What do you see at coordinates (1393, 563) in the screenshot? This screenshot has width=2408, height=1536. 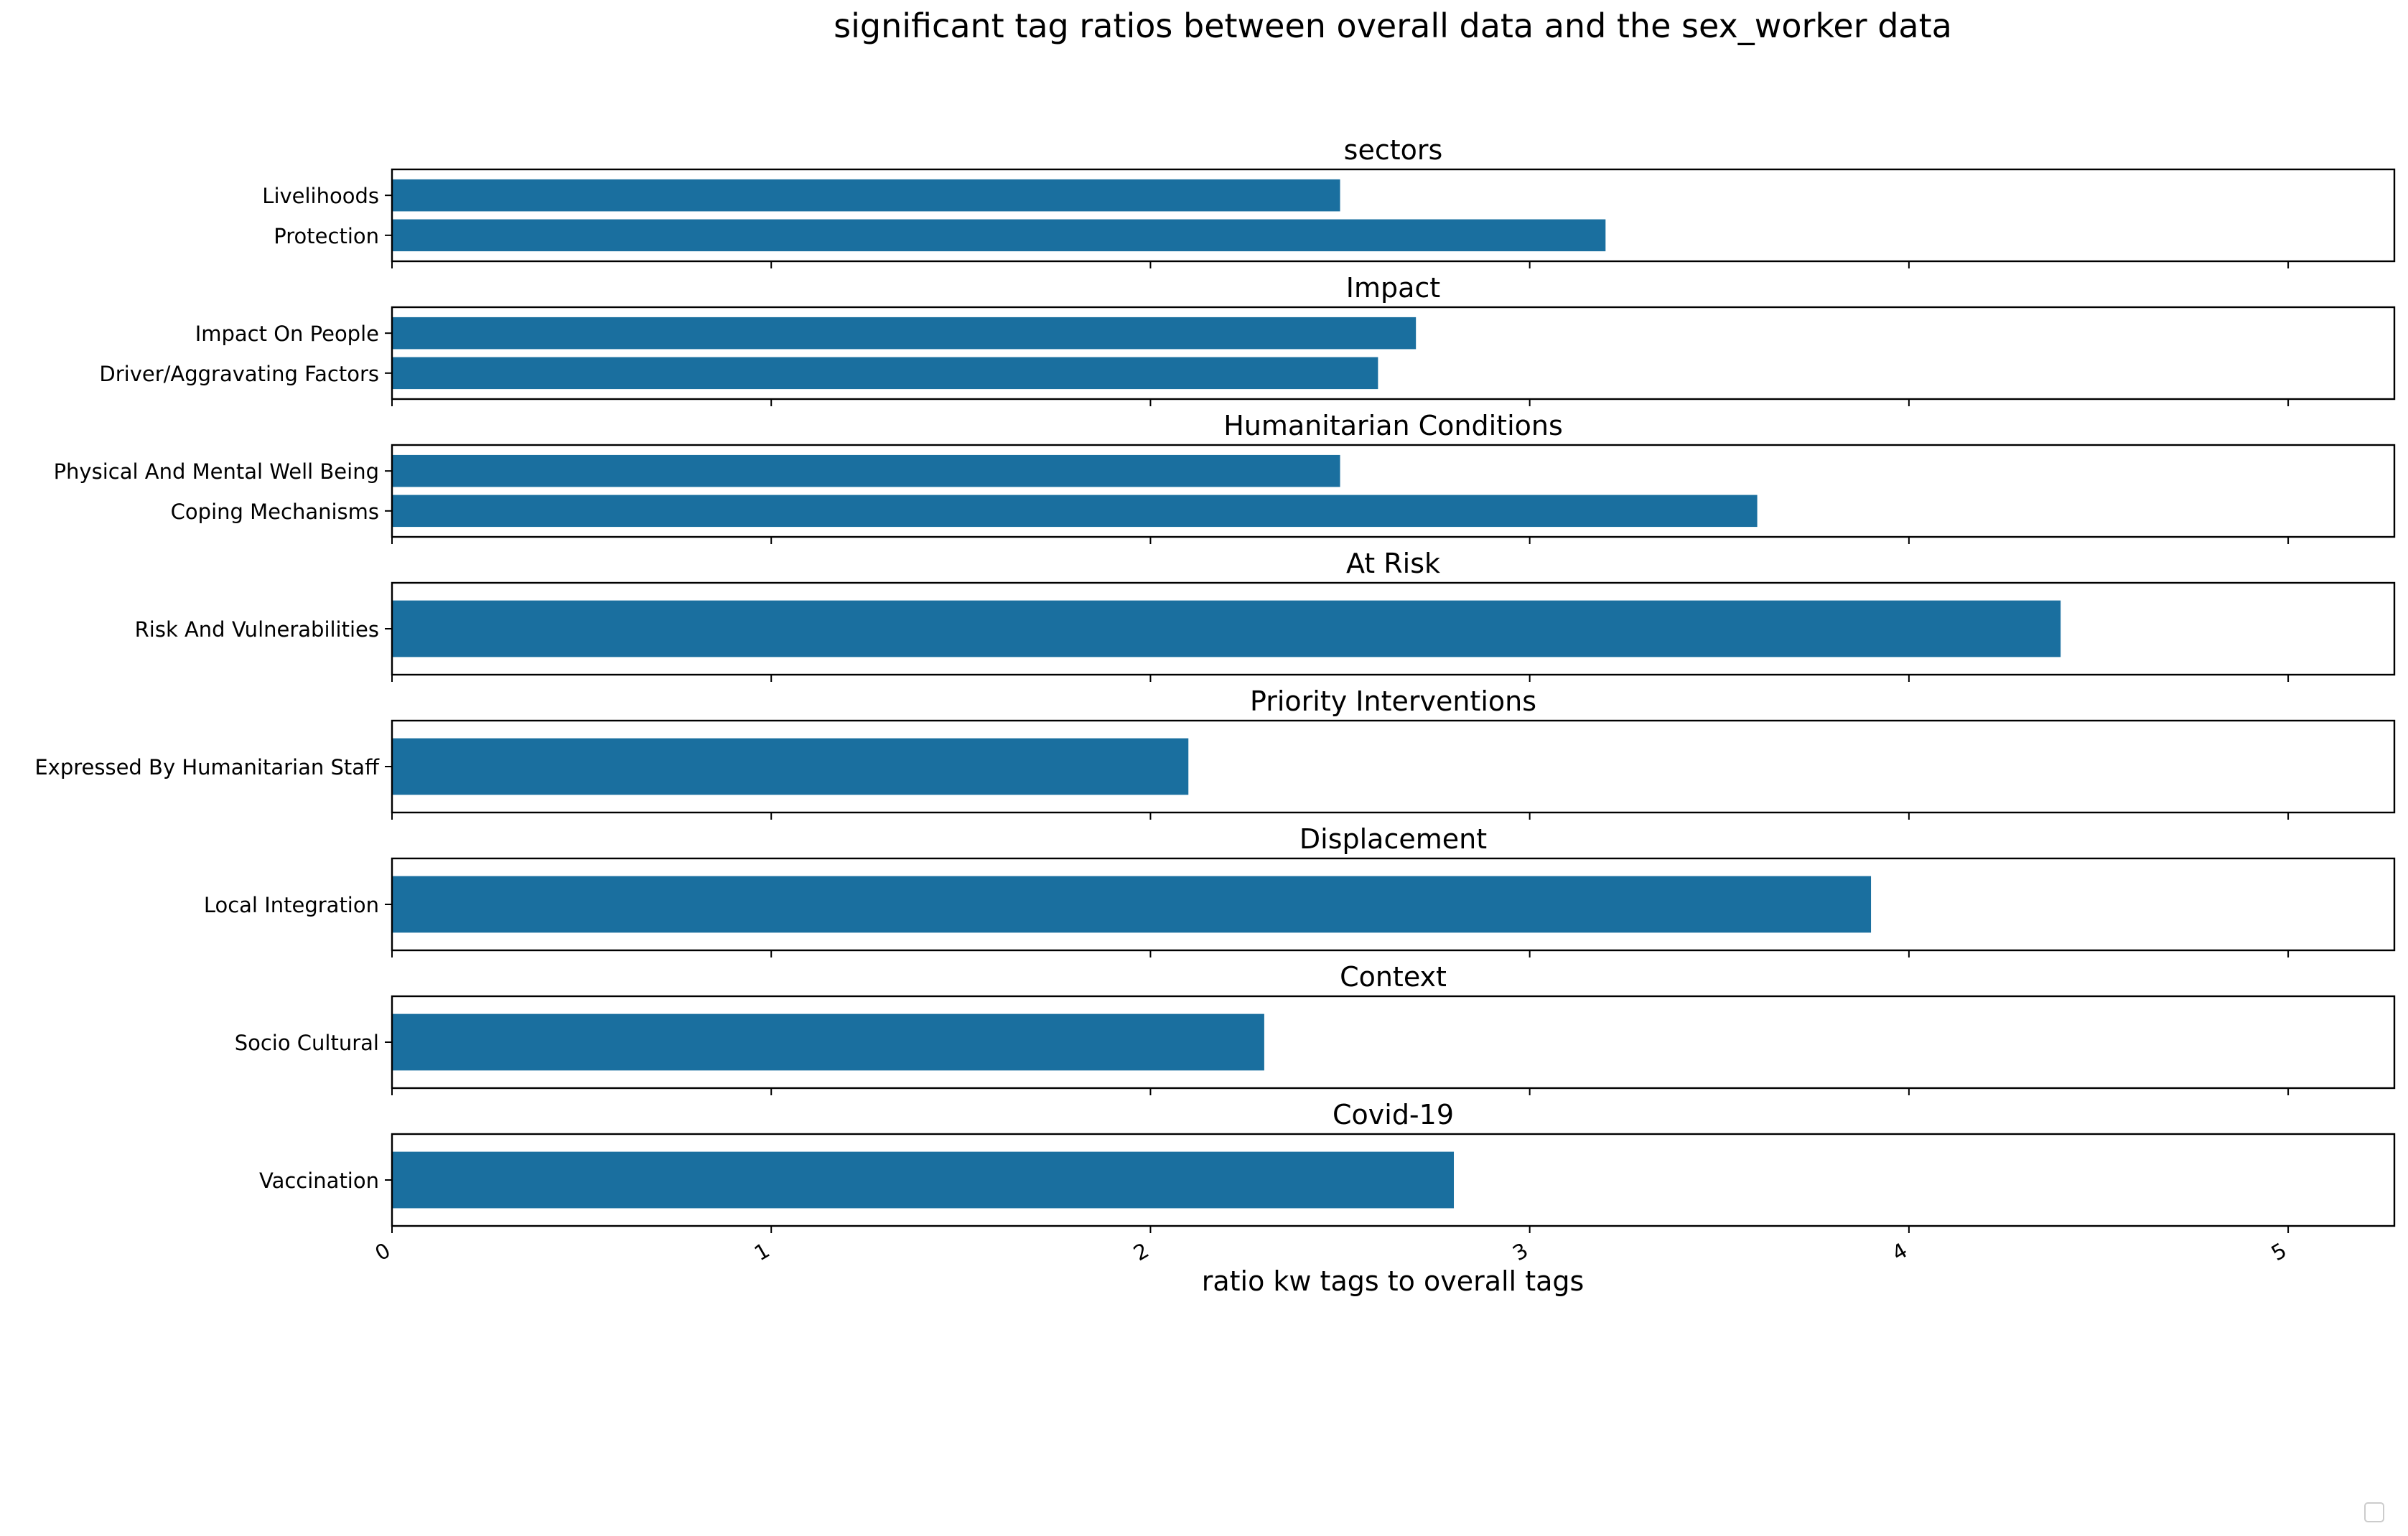 I see `panel-title: At Risk` at bounding box center [1393, 563].